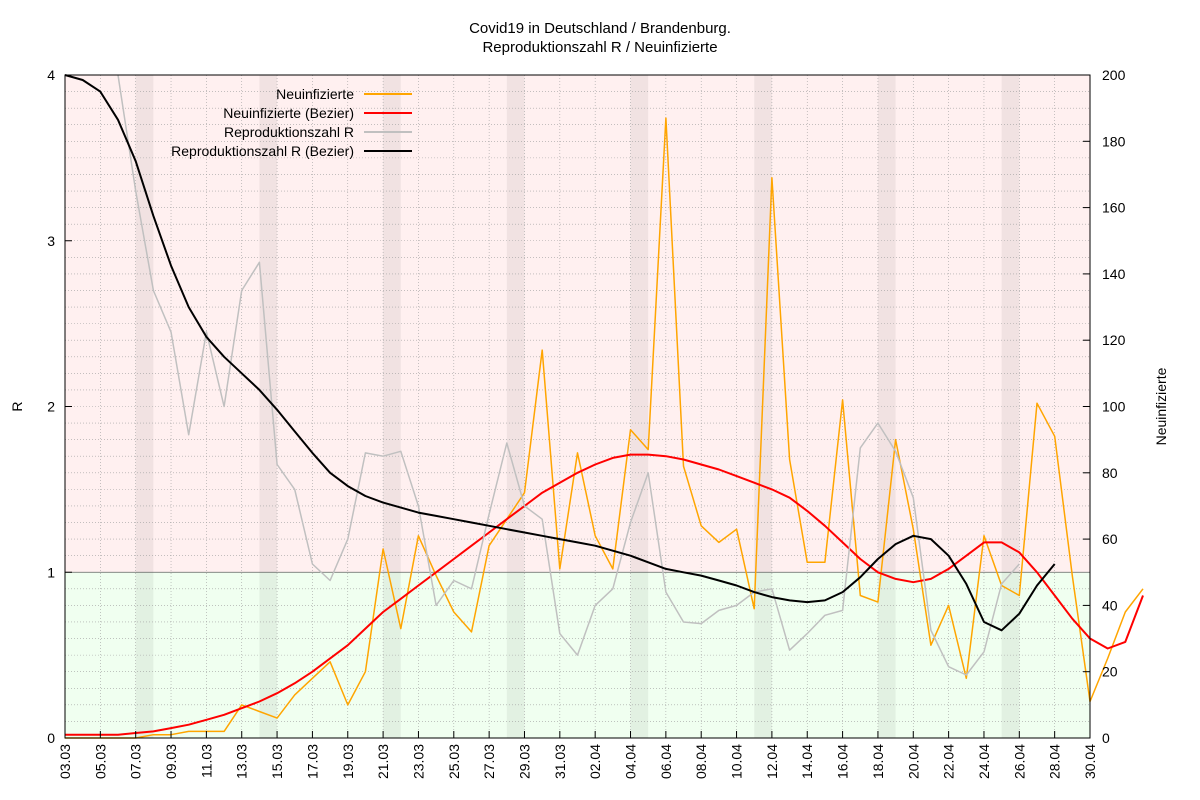 The image size is (1200, 800). I want to click on legend-label-reproduktionszahl_bezier: Reproduktionszahl R (Bezier), so click(262, 151).